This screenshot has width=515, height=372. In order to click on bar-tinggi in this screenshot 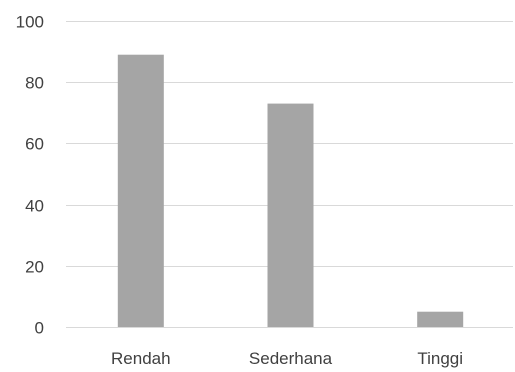, I will do `click(440, 319)`.